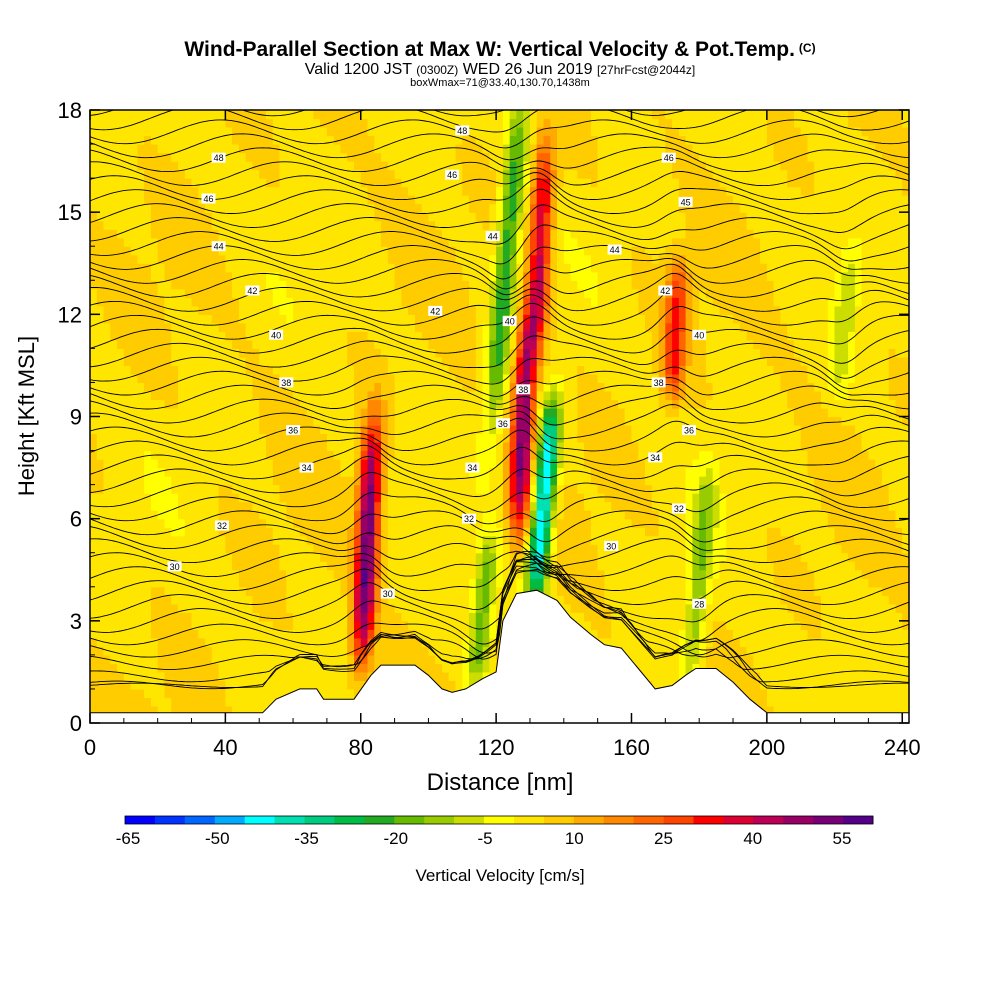 The image size is (1000, 1000). I want to click on chart-title-mark: (C), so click(807, 48).